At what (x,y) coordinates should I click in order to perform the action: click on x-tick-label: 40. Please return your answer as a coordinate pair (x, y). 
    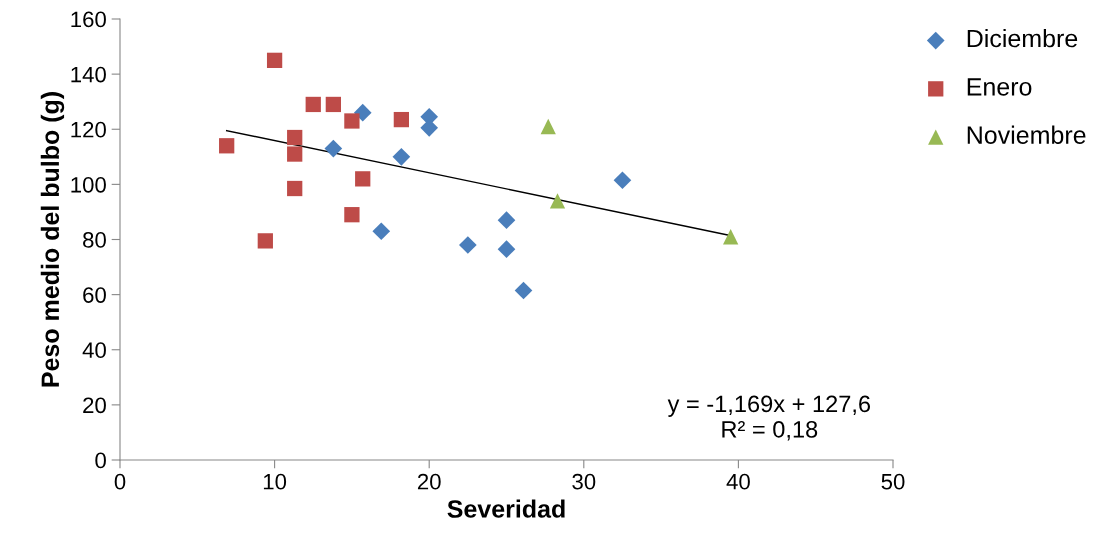
    Looking at the image, I should click on (738, 481).